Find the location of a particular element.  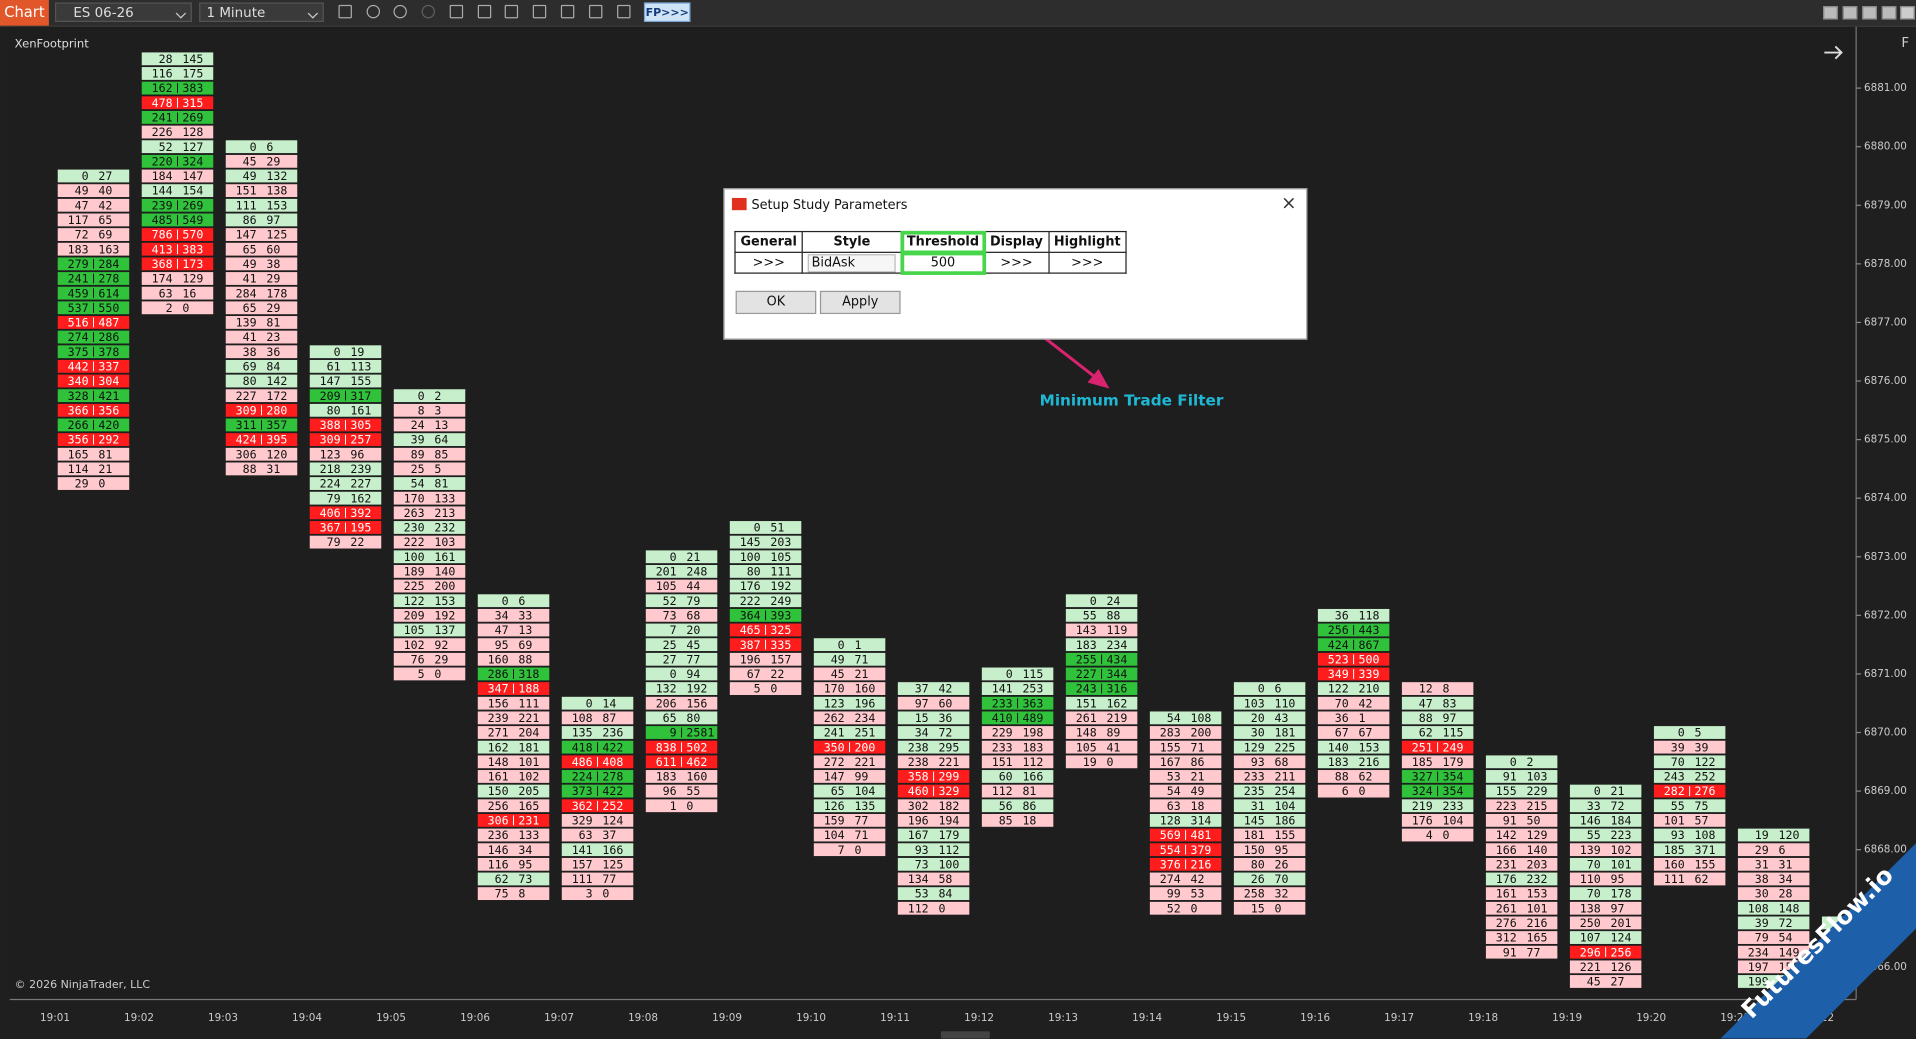

bid-volume: 111 is located at coordinates (1674, 879).